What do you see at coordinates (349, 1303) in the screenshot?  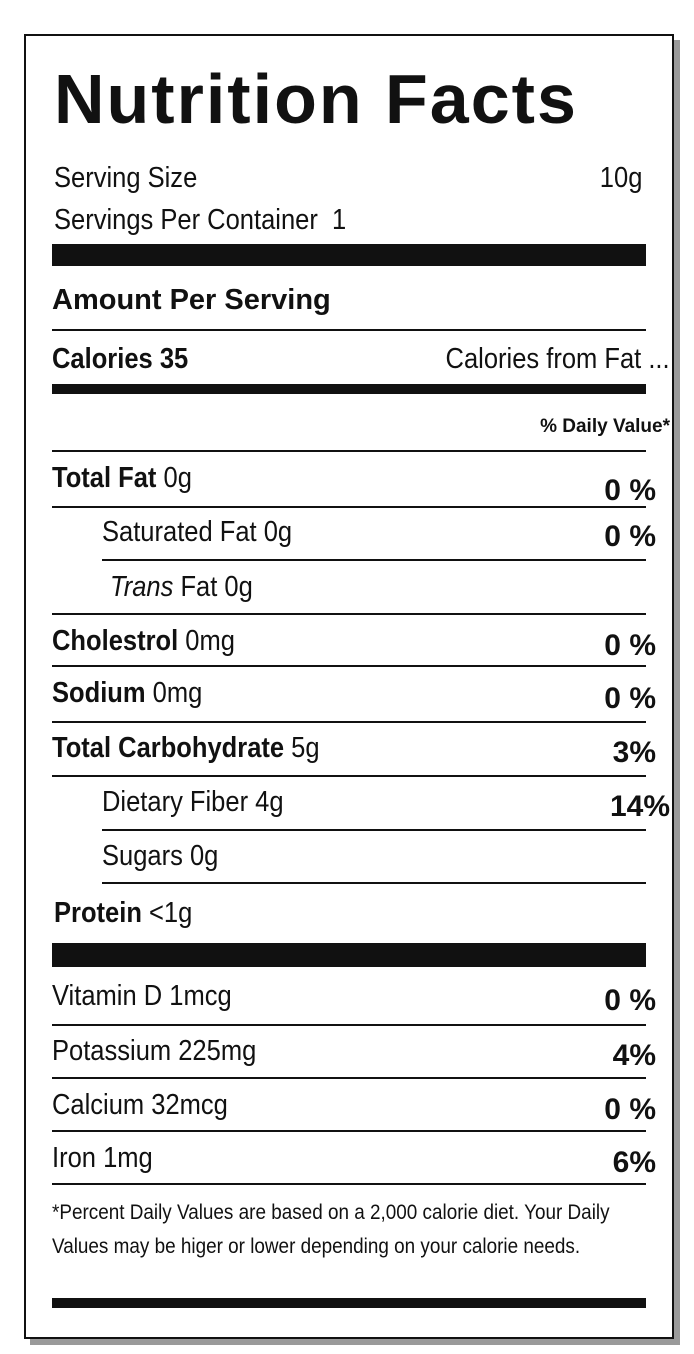 I see `bottom-bar` at bounding box center [349, 1303].